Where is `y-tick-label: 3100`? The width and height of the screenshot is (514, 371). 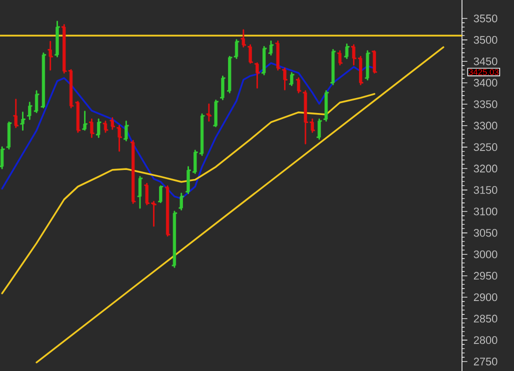 y-tick-label: 3100 is located at coordinates (486, 212).